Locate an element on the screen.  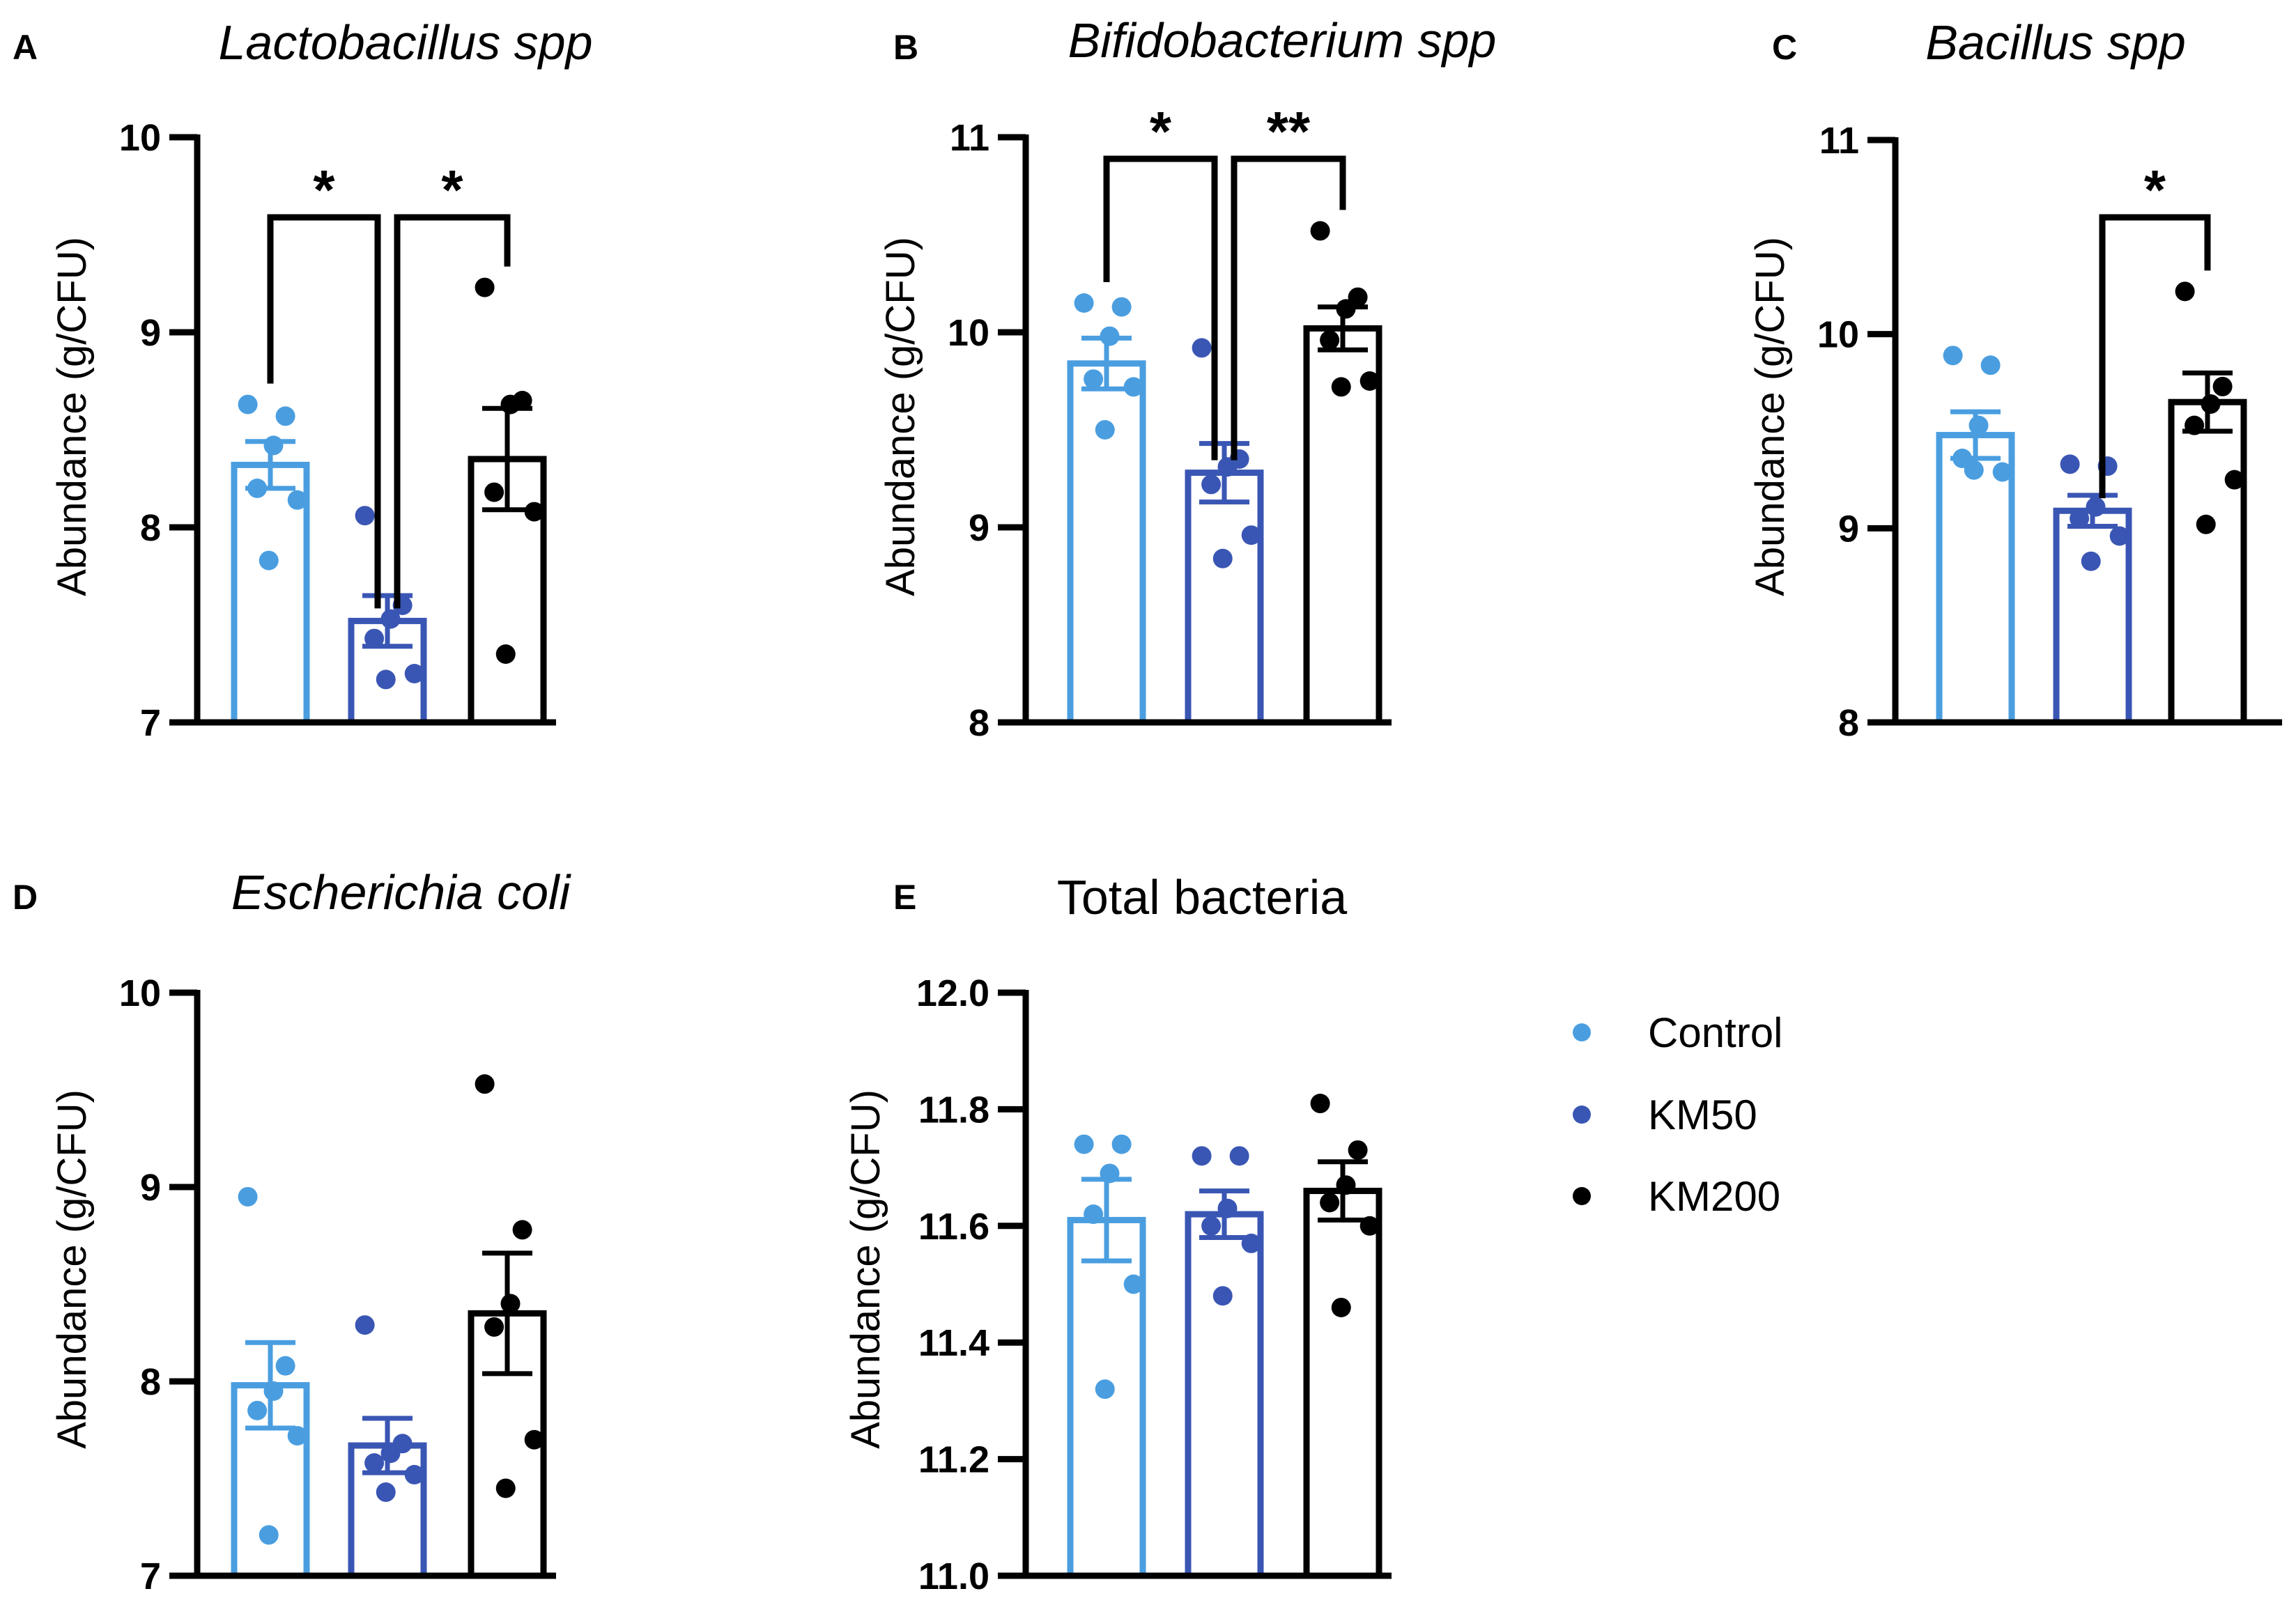
significance-label-b: * is located at coordinates (1161, 131).